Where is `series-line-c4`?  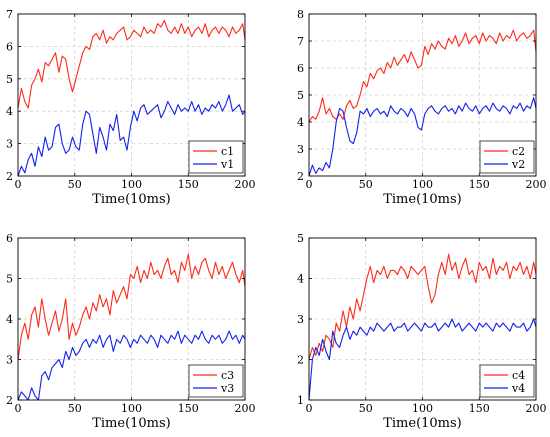
series-line-c4 is located at coordinates (422, 306).